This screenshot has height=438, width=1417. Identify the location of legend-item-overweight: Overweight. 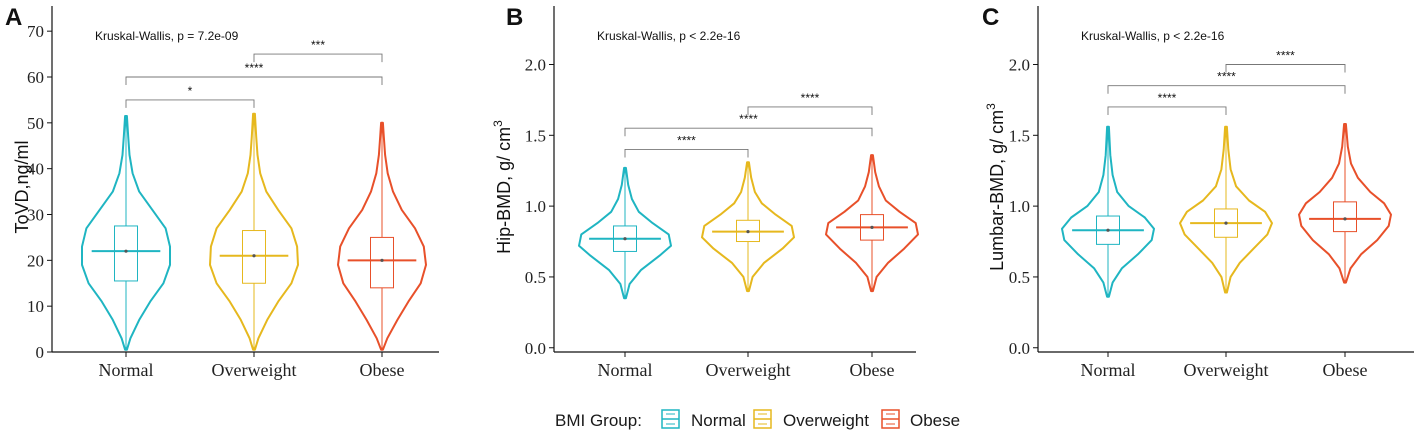
(811, 419).